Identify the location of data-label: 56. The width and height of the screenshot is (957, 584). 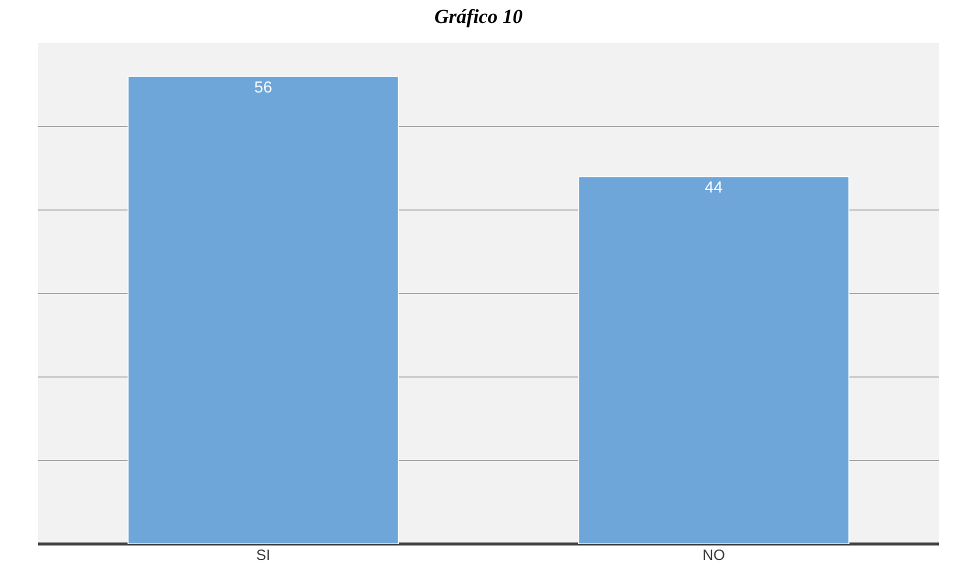
(263, 87).